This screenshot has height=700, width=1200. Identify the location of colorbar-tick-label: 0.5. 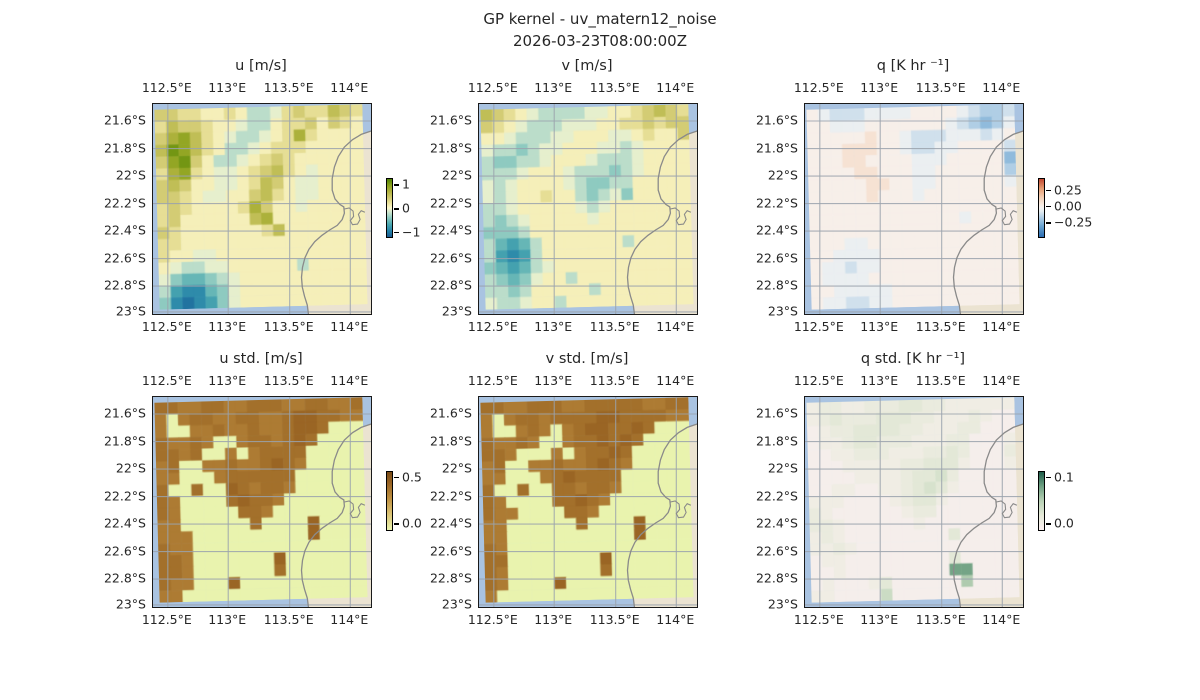
(412, 477).